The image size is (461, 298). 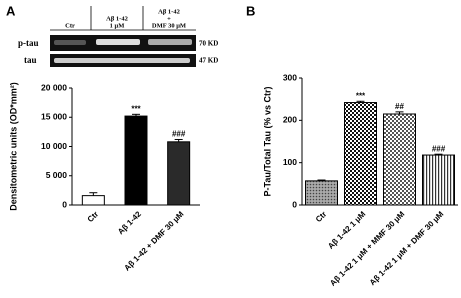 What do you see at coordinates (54, 146) in the screenshot?
I see `y-tick-label: 10 000` at bounding box center [54, 146].